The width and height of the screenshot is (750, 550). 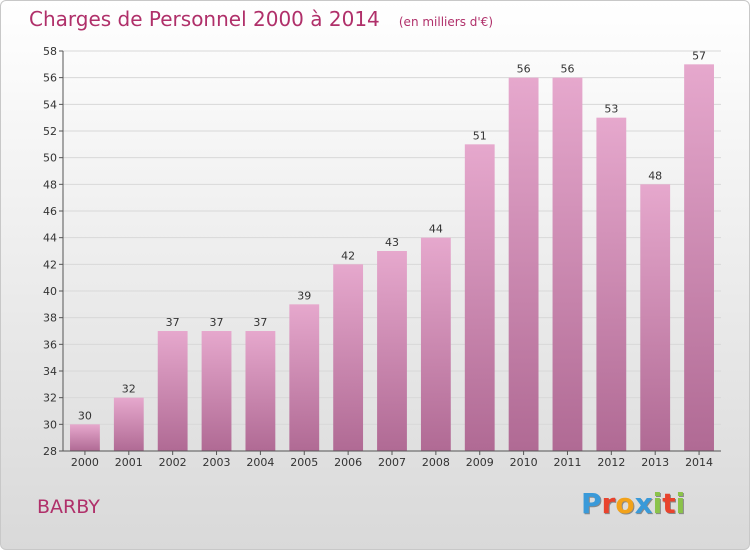 What do you see at coordinates (50, 51) in the screenshot?
I see `y-tick-label: 58` at bounding box center [50, 51].